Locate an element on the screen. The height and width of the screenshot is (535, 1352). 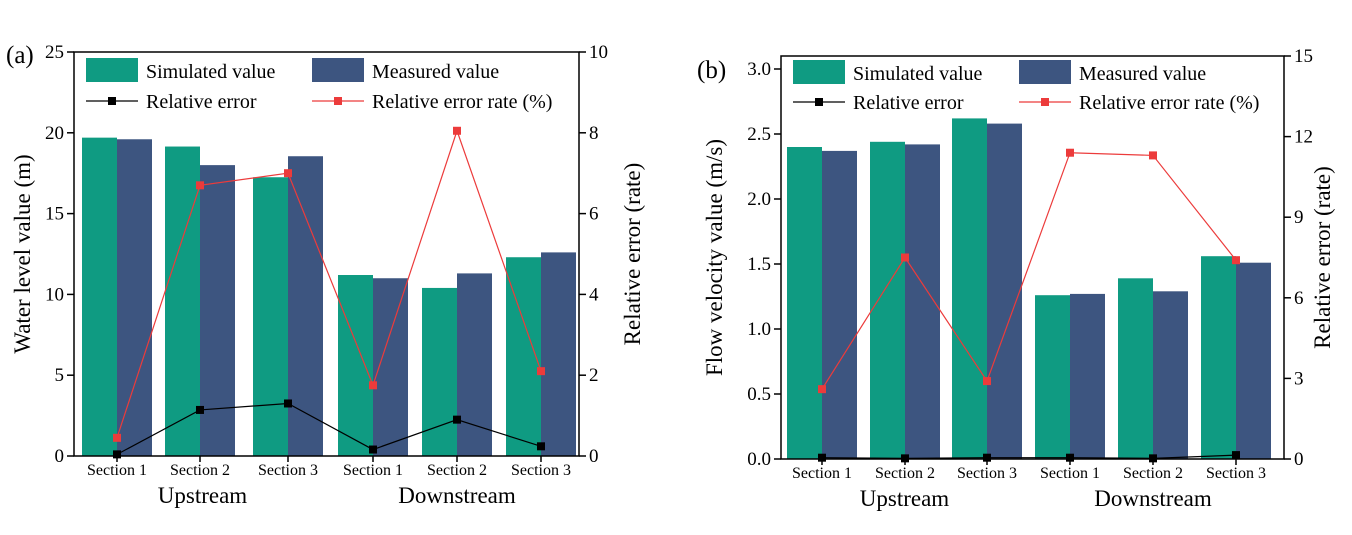
y2-tick-label: 4 is located at coordinates (594, 294).